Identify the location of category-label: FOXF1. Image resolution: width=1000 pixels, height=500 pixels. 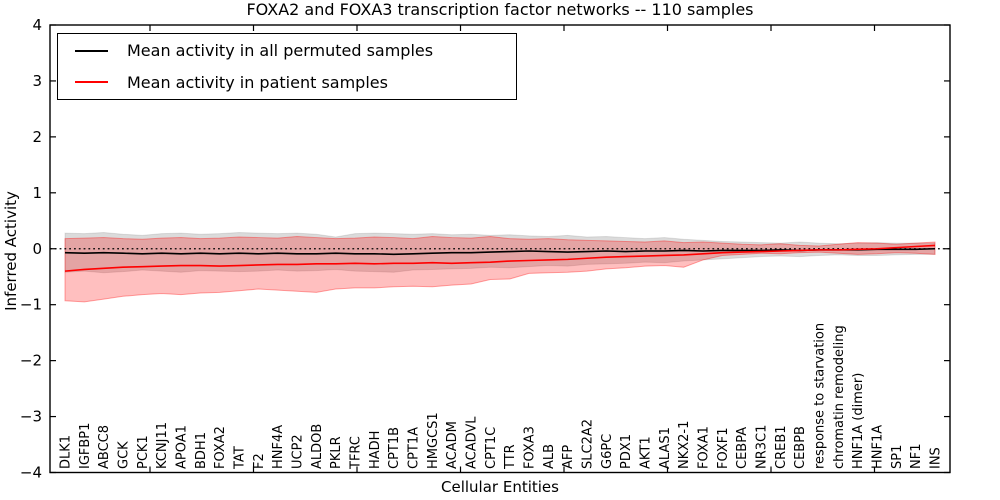
(723, 448).